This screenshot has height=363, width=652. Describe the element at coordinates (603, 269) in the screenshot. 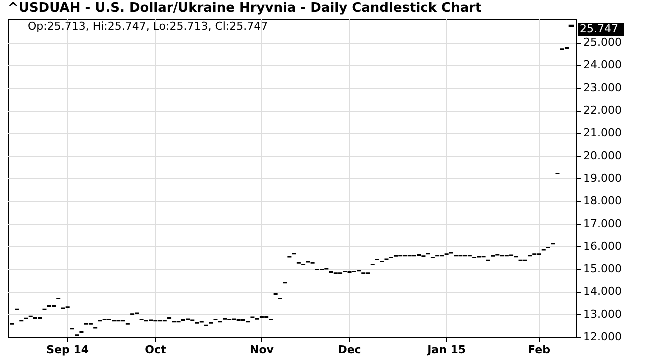

I see `y-tick-label: 15.000` at that location.